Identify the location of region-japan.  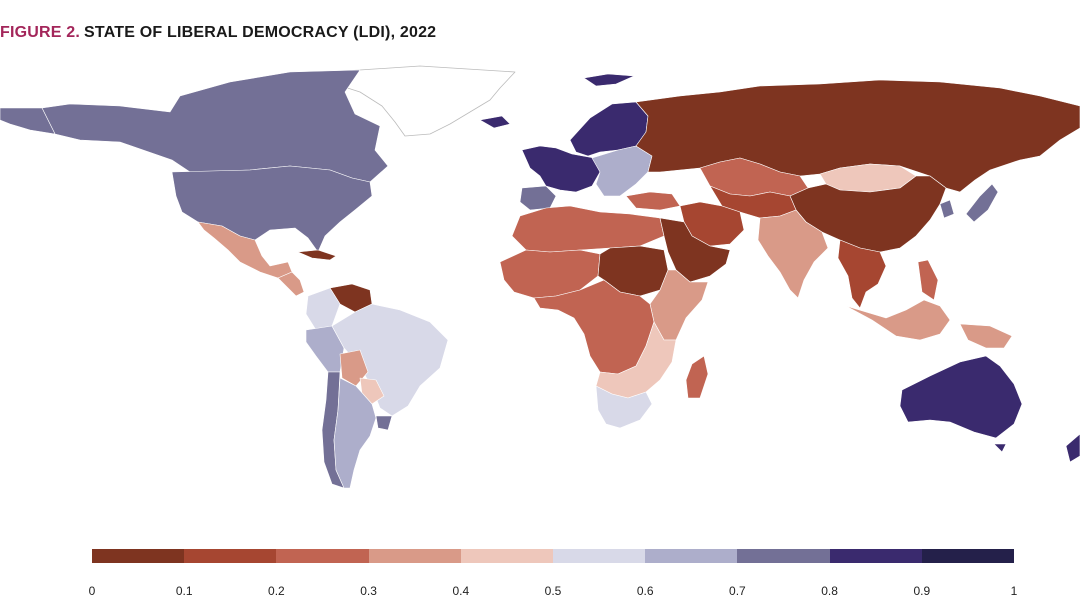
(982, 203).